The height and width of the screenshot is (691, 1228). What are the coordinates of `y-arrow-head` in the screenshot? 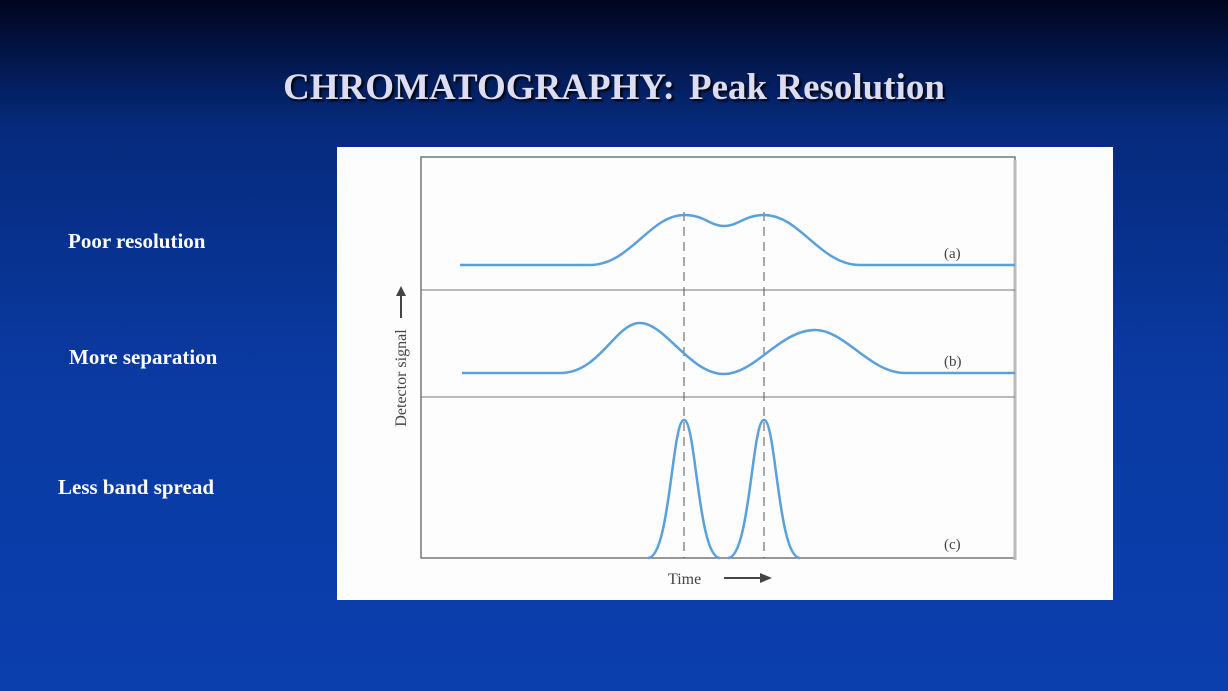 It's located at (401, 291).